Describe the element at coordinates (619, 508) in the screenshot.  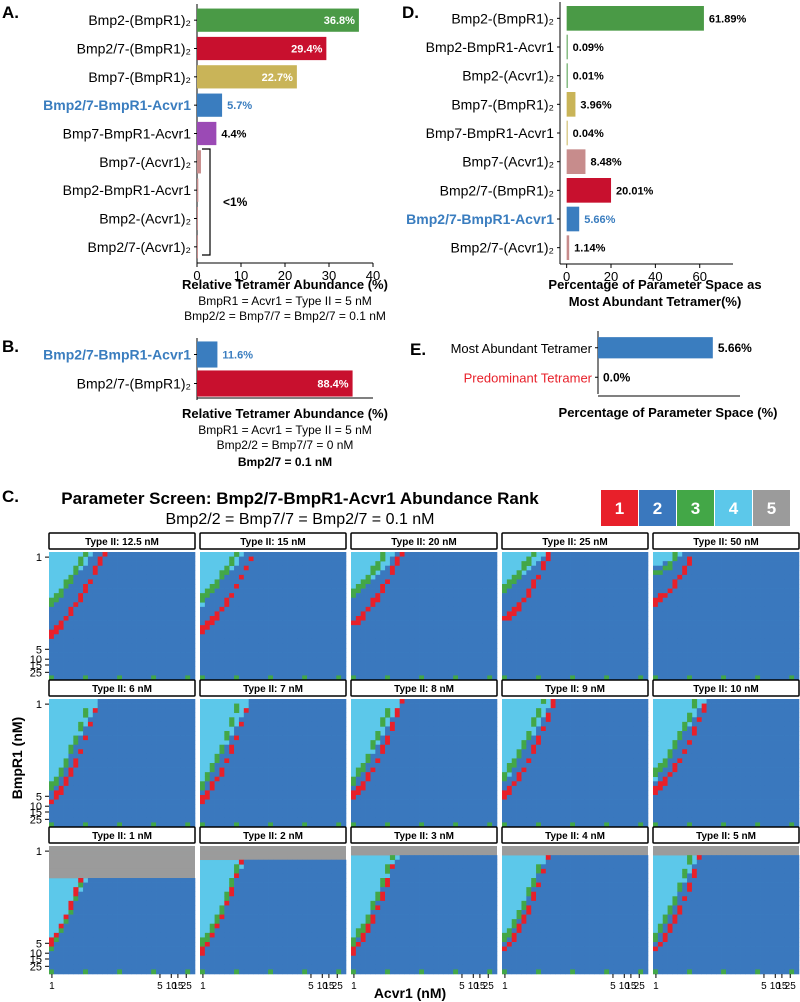
I see `legend-swatch` at that location.